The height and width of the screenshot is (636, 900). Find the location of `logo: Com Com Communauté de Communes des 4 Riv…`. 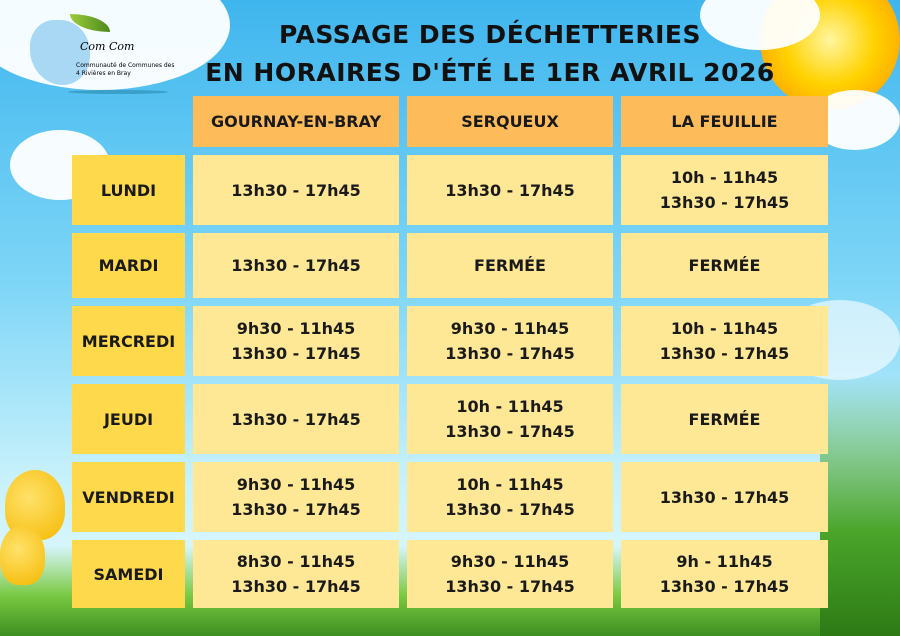

logo: Com Com Communauté de Communes des 4 Riv… is located at coordinates (105, 52).